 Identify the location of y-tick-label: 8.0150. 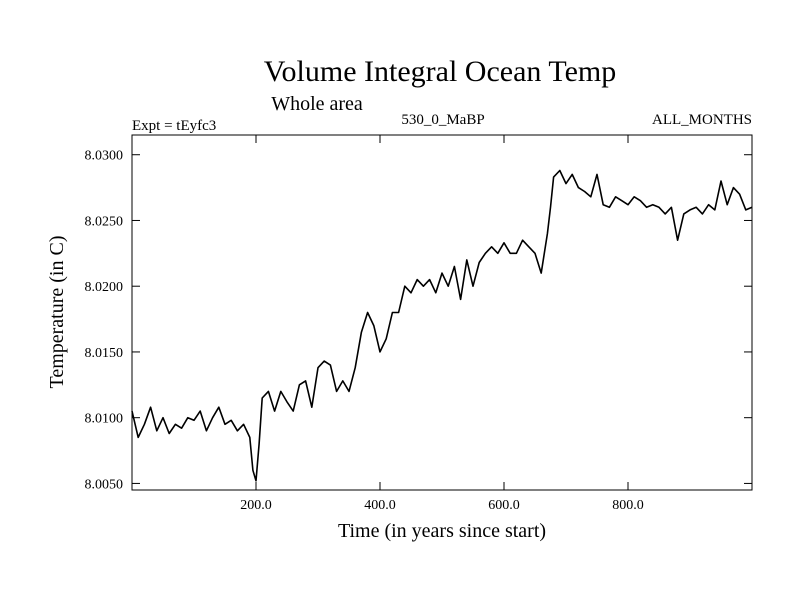
(104, 353).